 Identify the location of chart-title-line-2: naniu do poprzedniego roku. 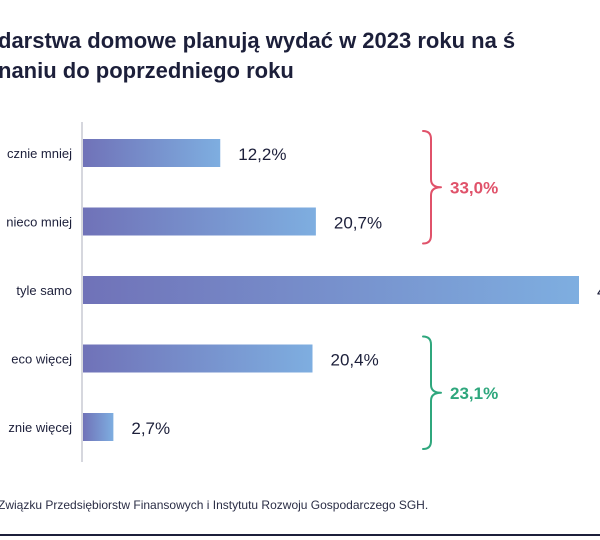
(147, 70).